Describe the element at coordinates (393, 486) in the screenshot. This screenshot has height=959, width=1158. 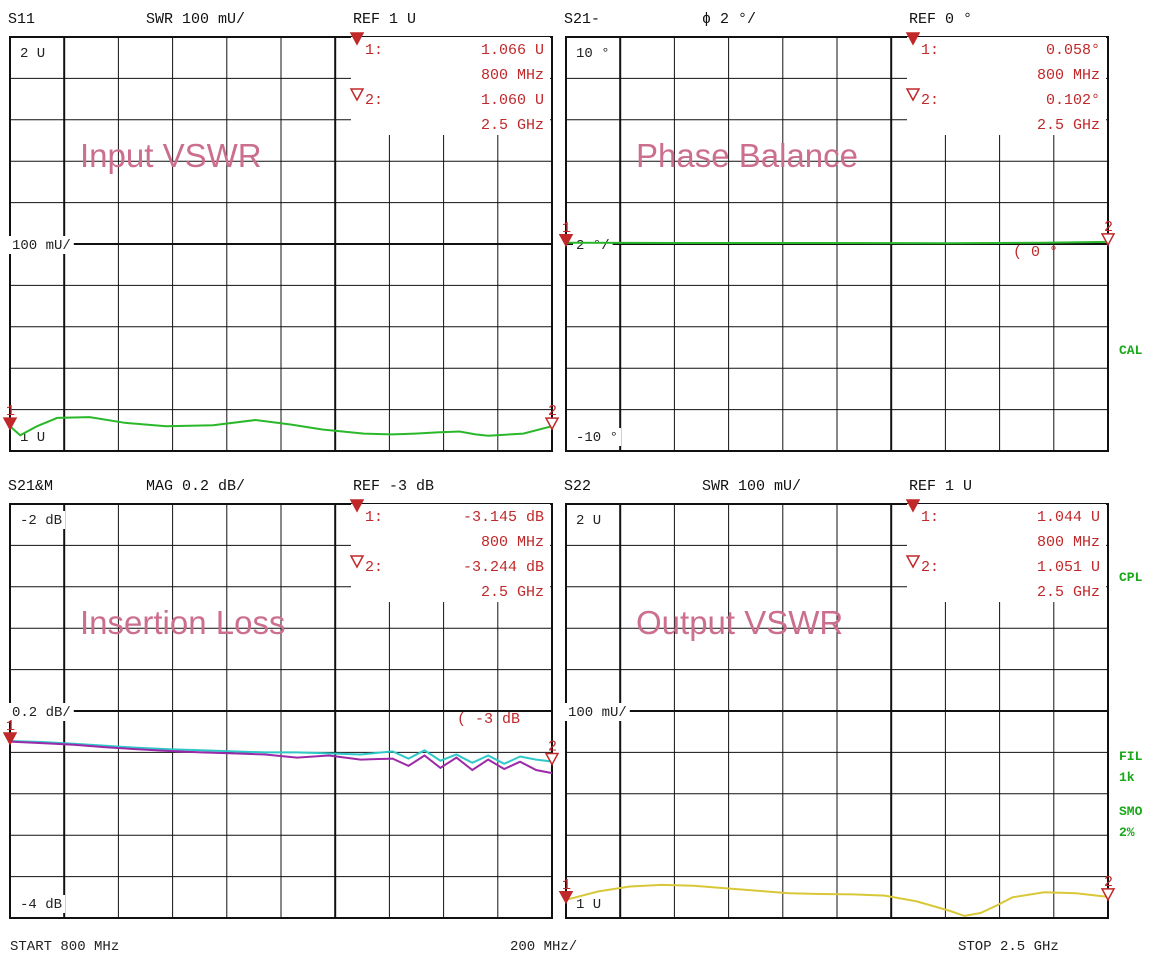
I see `panel-ref: REF -3 dB` at that location.